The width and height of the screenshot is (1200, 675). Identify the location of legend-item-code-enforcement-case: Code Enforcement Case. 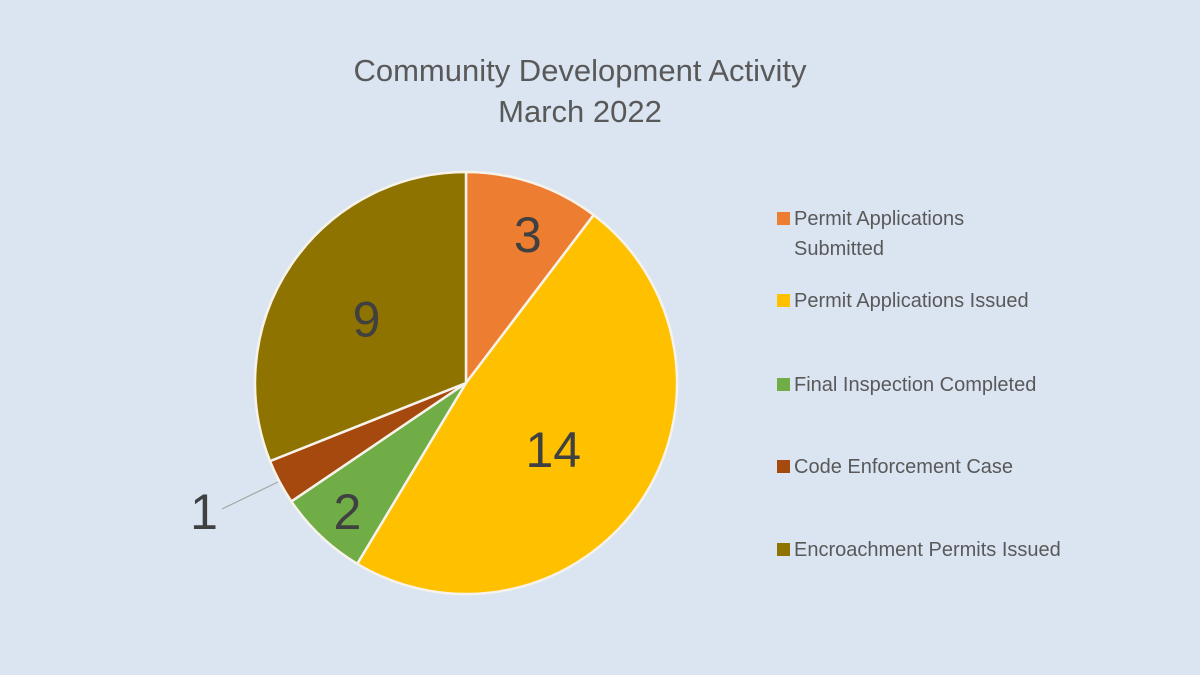
(895, 467).